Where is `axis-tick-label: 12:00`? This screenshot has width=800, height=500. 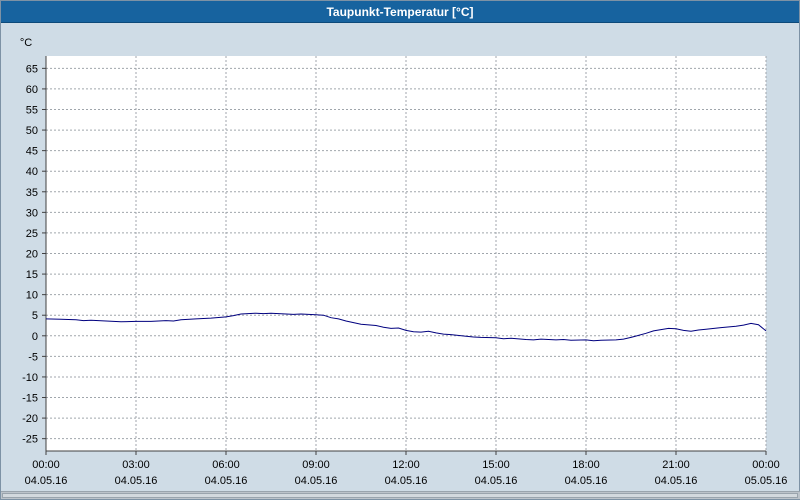 axis-tick-label: 12:00 is located at coordinates (406, 465).